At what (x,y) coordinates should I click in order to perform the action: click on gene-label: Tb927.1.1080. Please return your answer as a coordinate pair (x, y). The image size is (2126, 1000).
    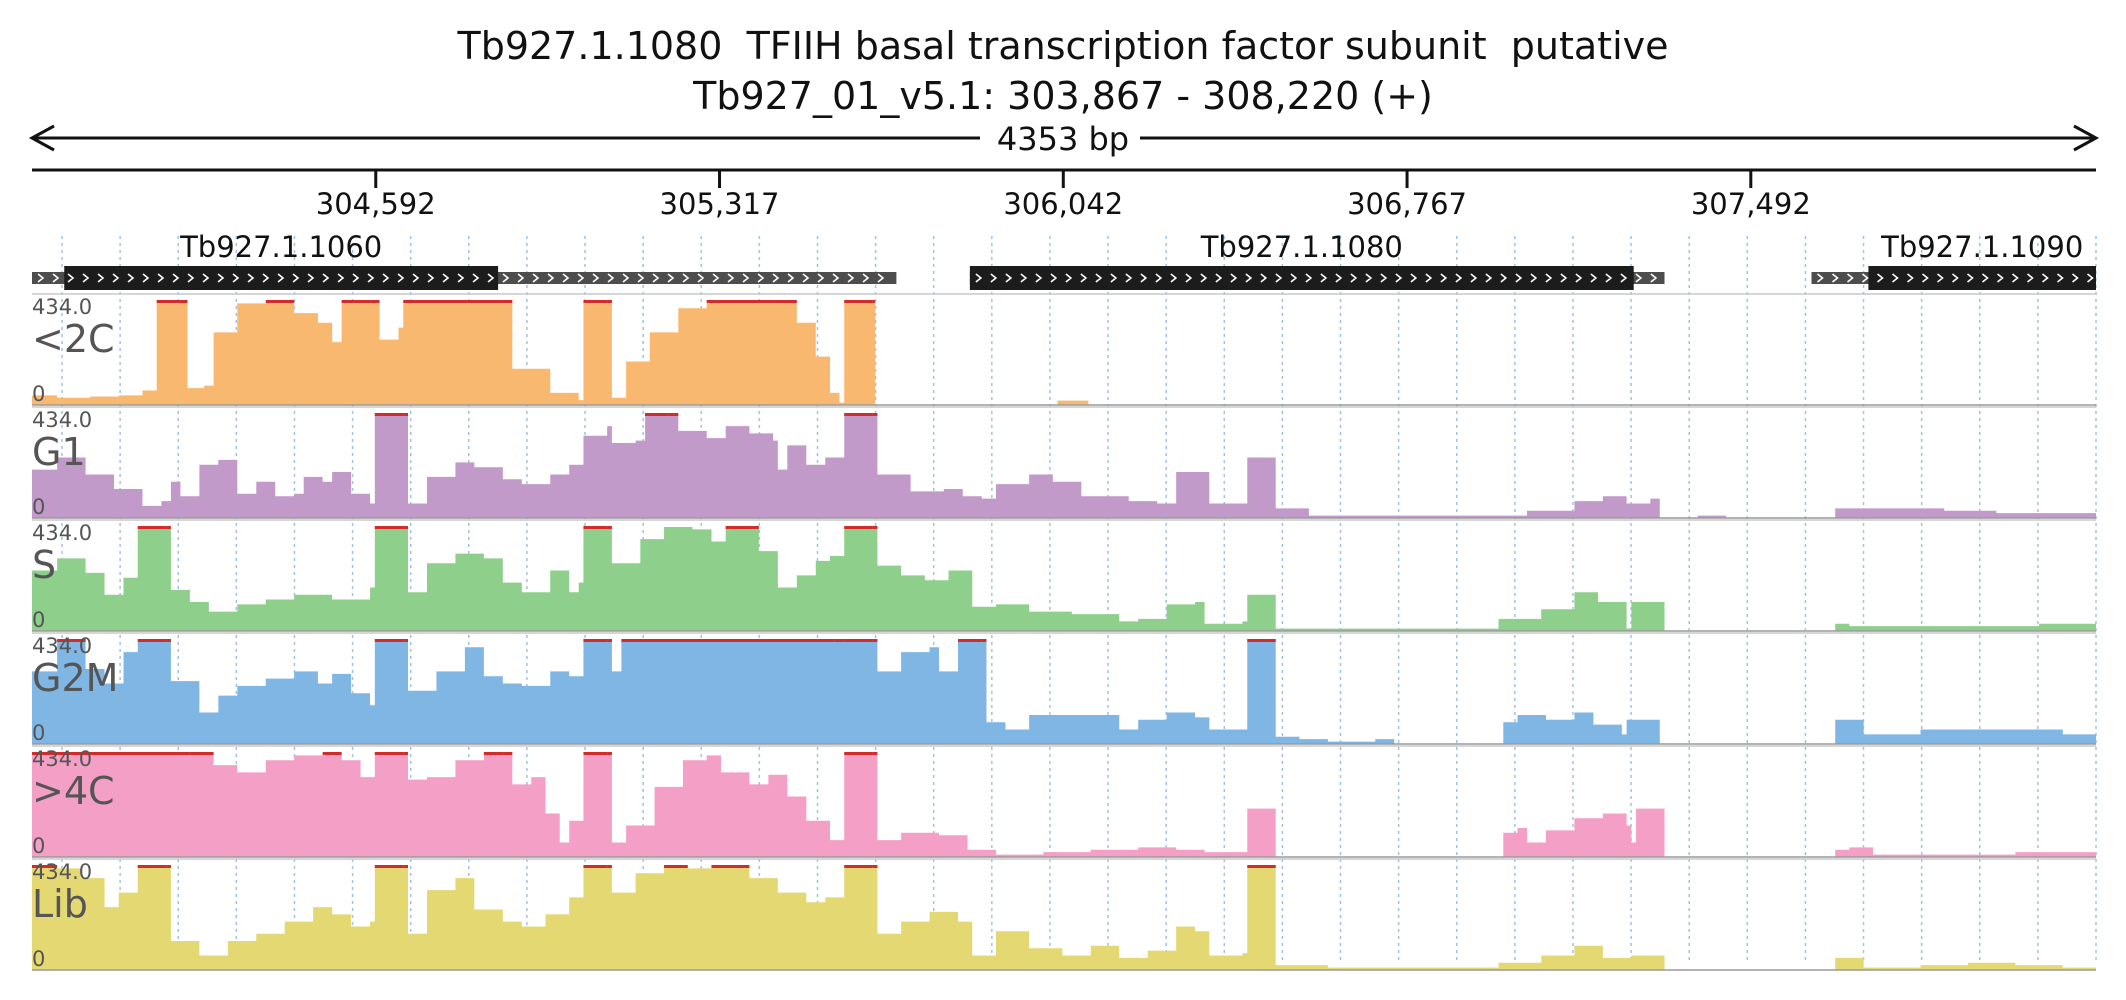
    Looking at the image, I should click on (1301, 247).